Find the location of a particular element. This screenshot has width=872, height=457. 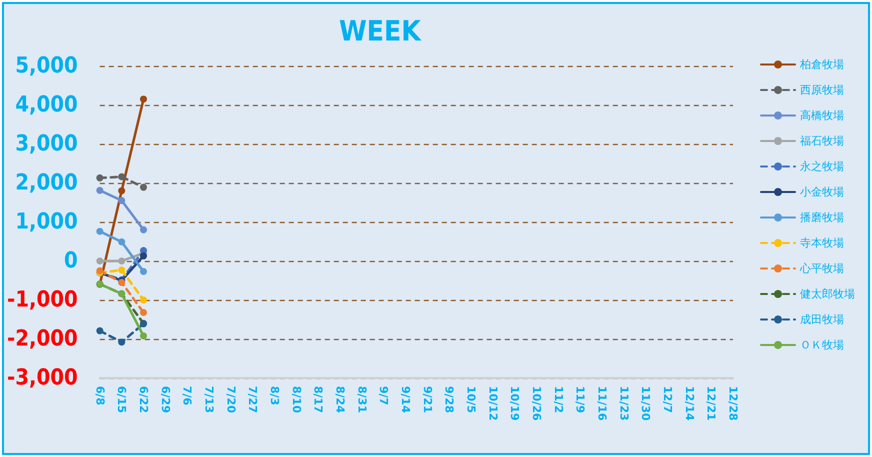

y-tick-label: 2,000 is located at coordinates (46, 183).